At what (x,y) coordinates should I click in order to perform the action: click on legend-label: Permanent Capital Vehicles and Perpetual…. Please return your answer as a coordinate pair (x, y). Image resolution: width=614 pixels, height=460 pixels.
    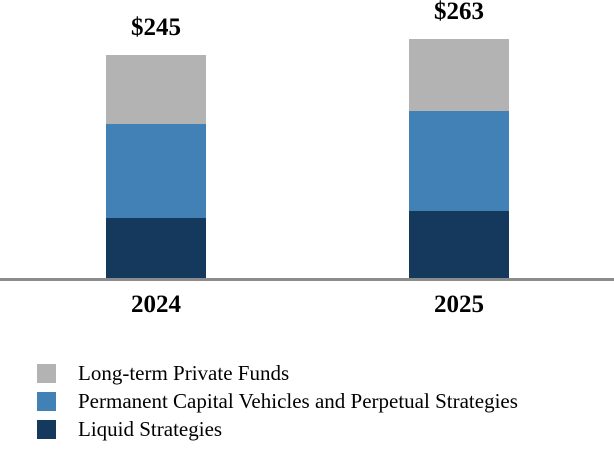
    Looking at the image, I should click on (298, 400).